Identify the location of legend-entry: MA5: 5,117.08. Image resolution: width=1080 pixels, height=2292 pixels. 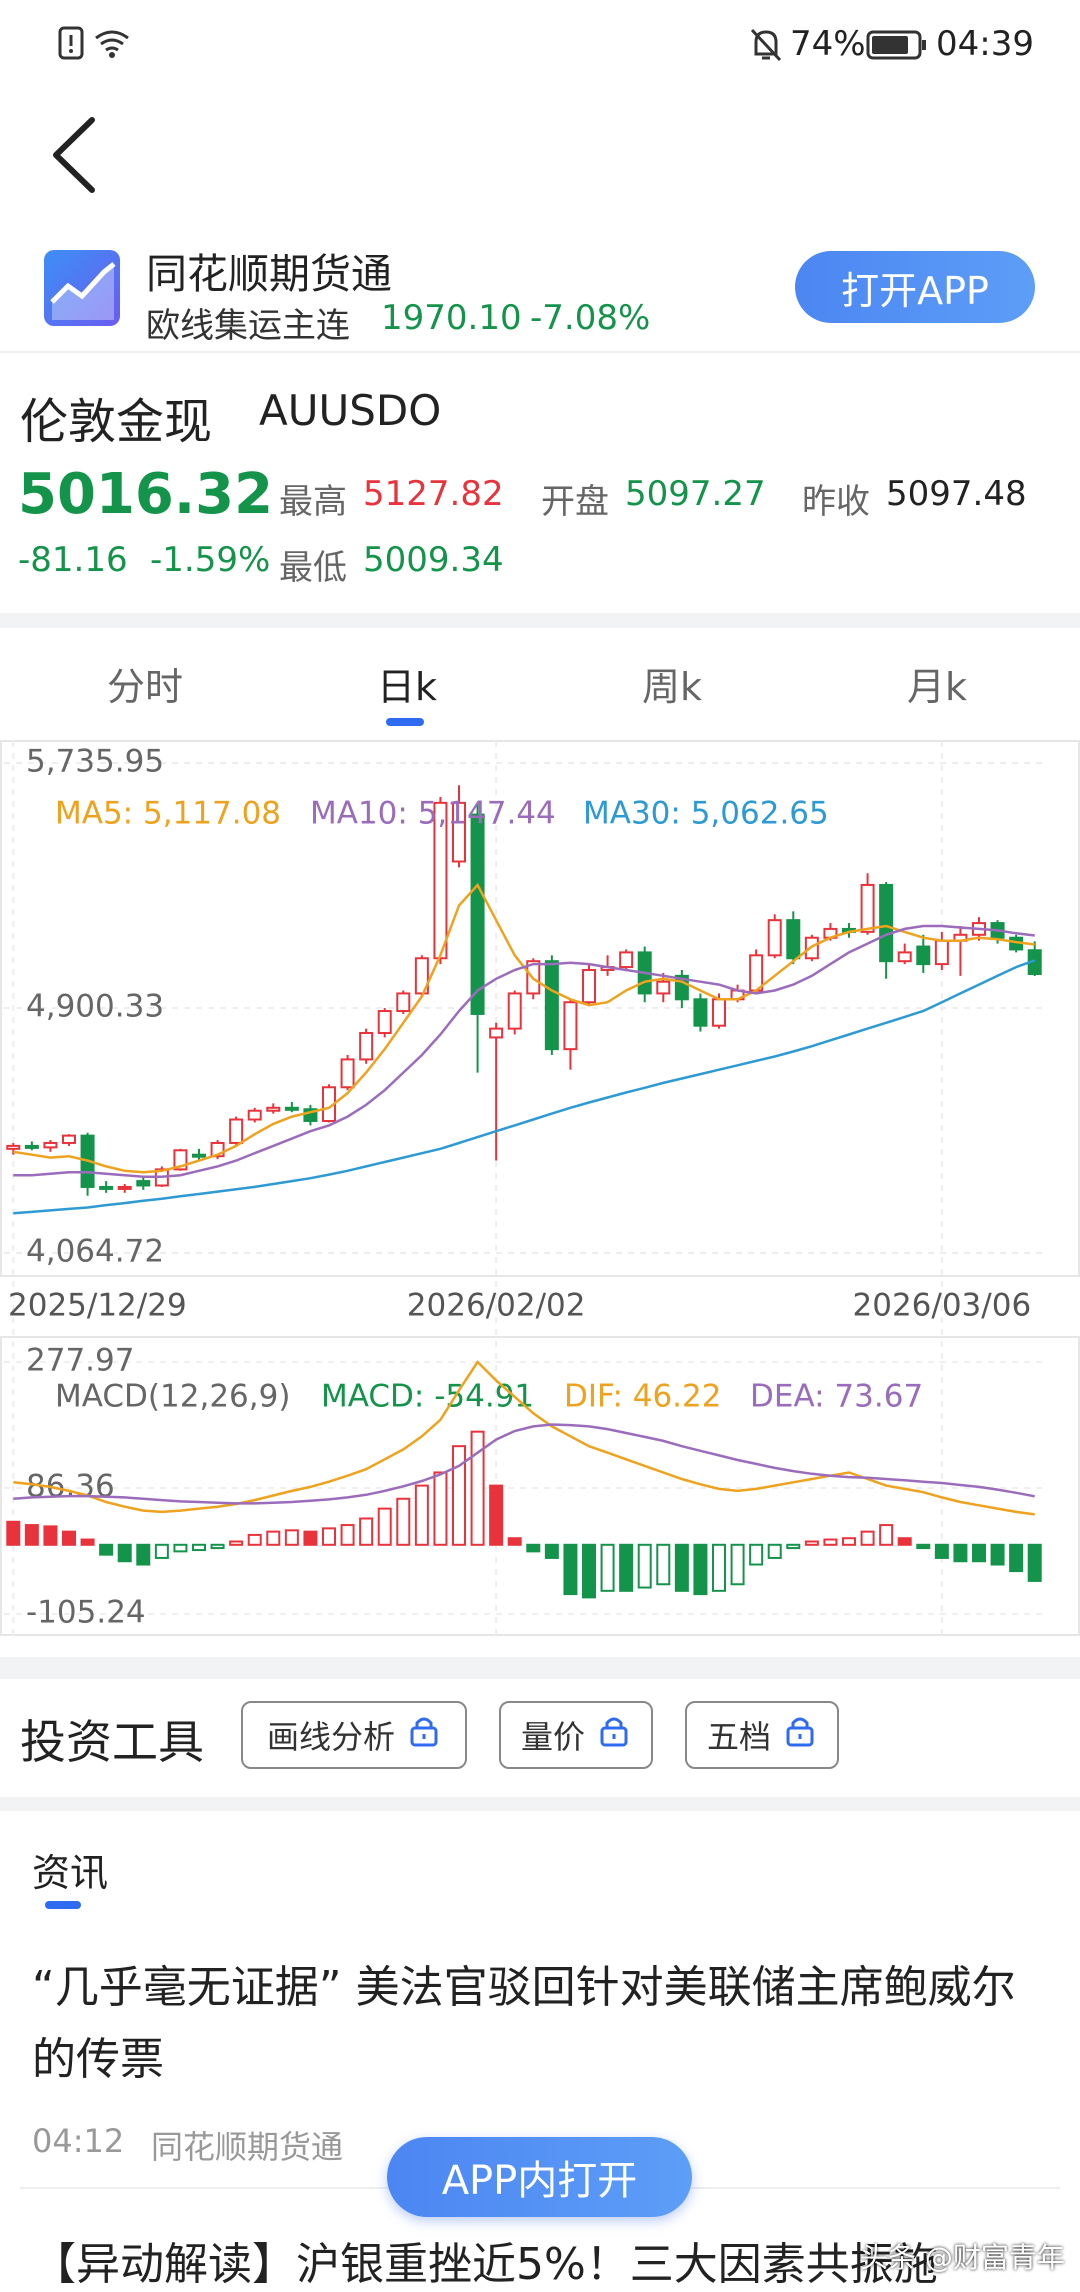
(168, 814).